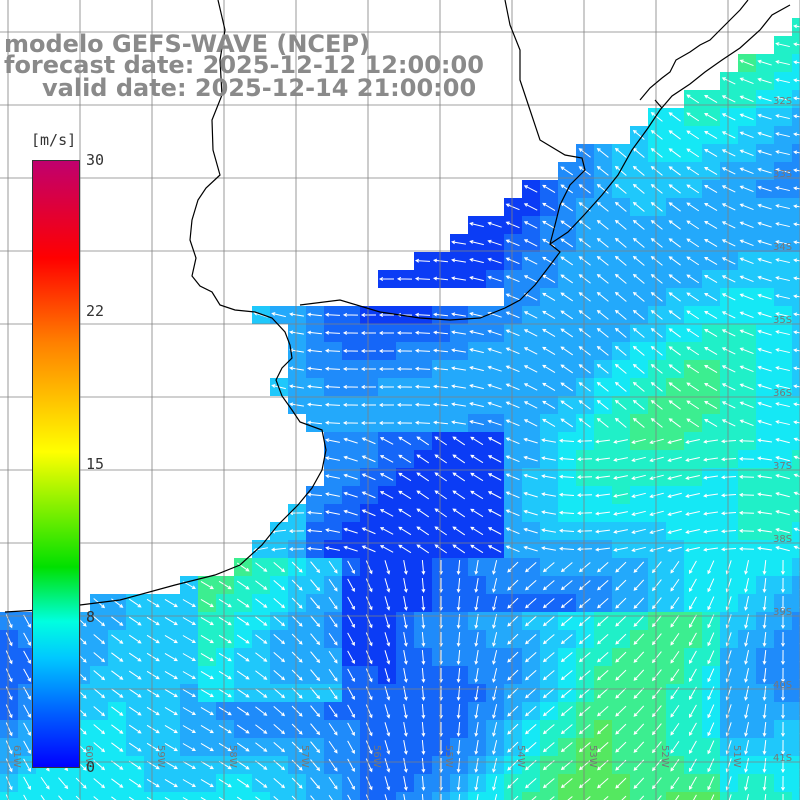 Image resolution: width=800 pixels, height=800 pixels. What do you see at coordinates (782, 758) in the screenshot?
I see `latitude-label: 41S` at bounding box center [782, 758].